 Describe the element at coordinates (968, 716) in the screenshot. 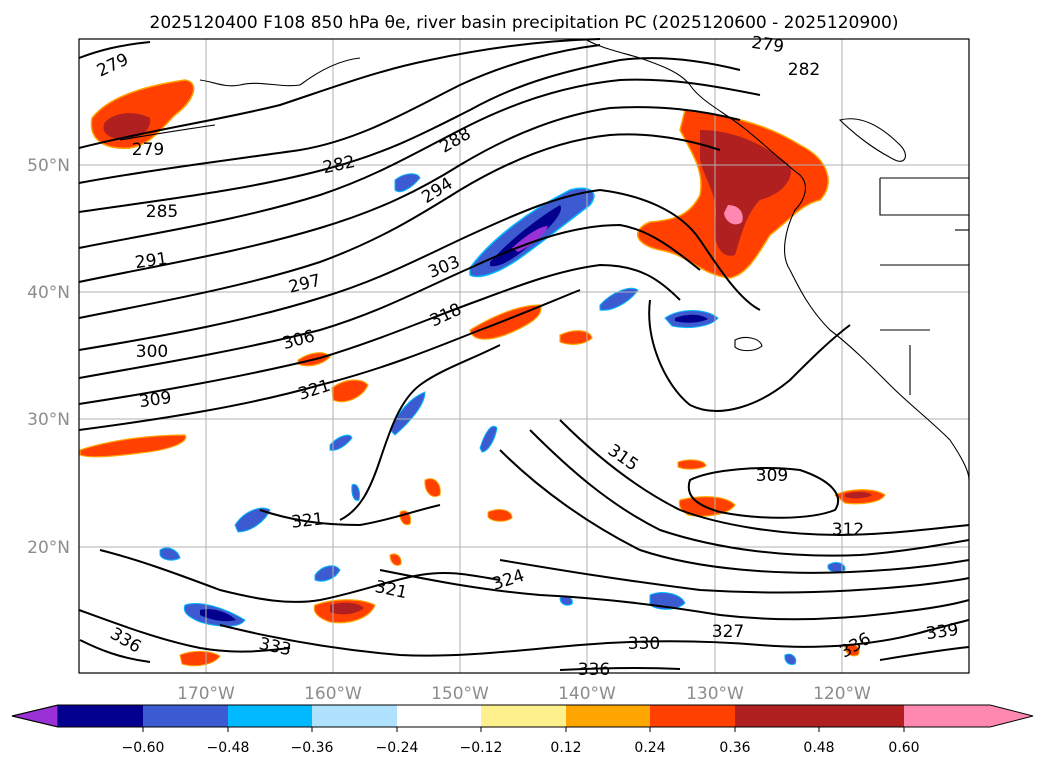

I see `colorbar-extend-max` at that location.